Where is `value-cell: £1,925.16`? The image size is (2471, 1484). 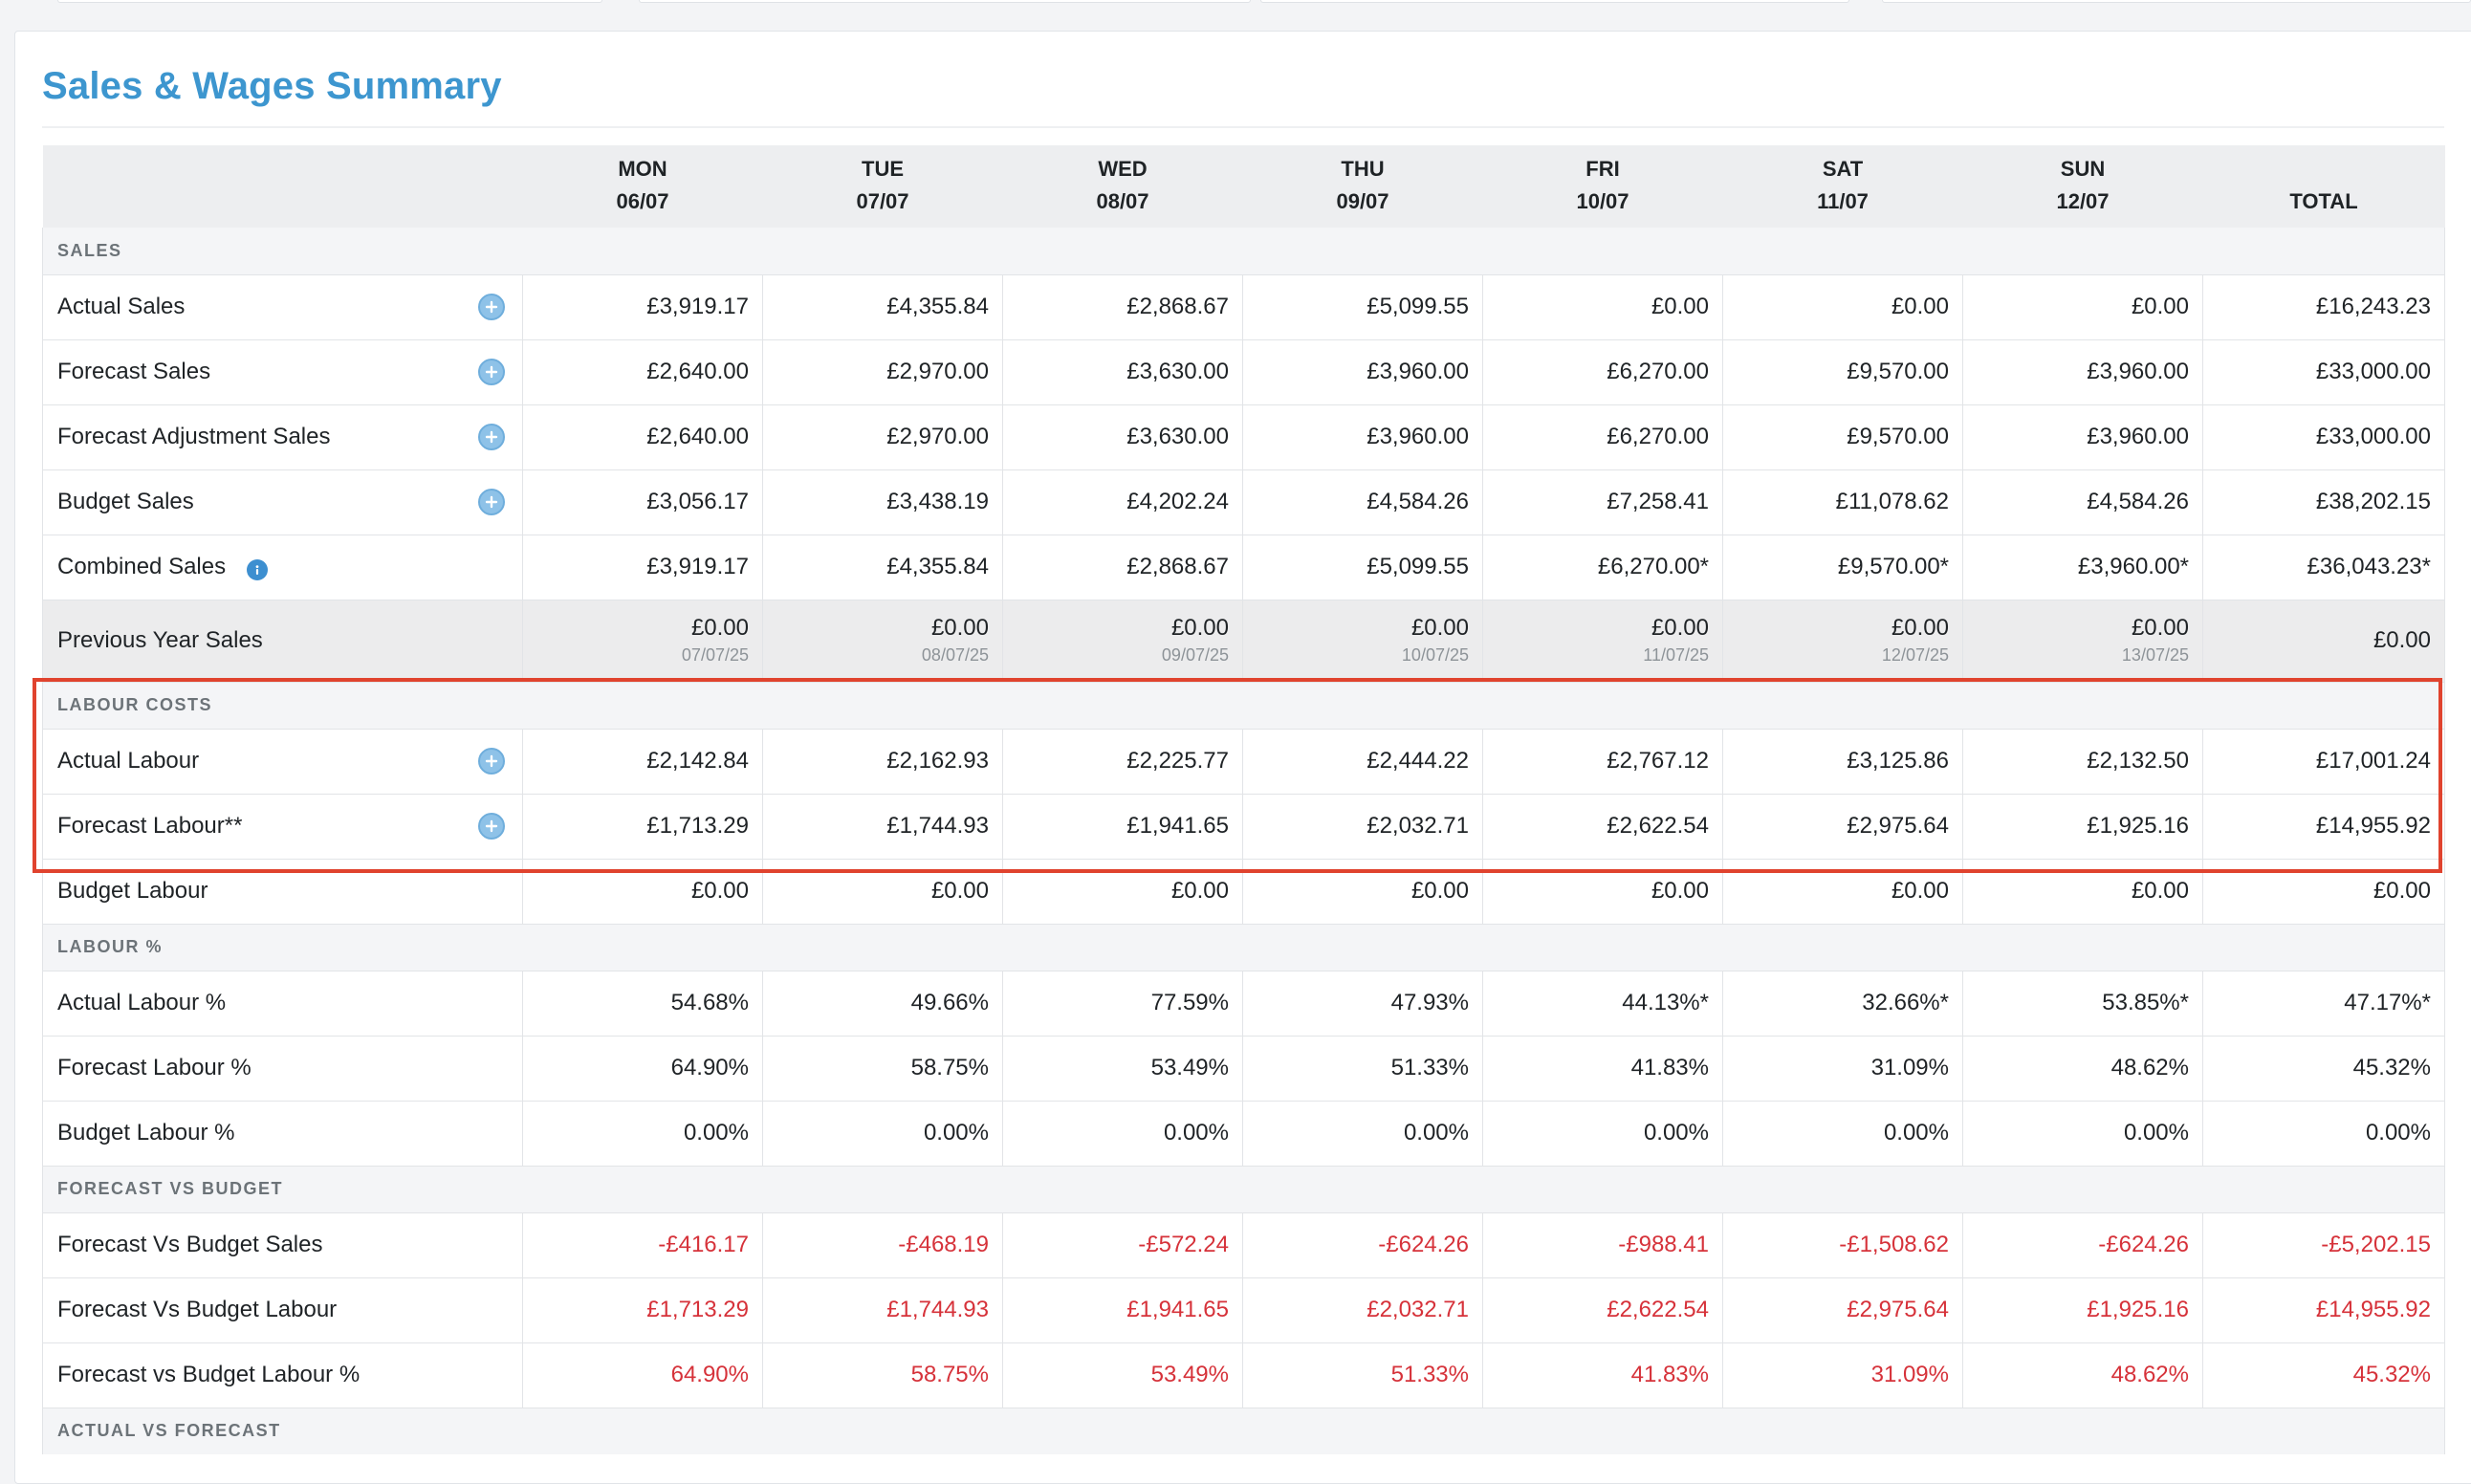 value-cell: £1,925.16 is located at coordinates (2083, 1310).